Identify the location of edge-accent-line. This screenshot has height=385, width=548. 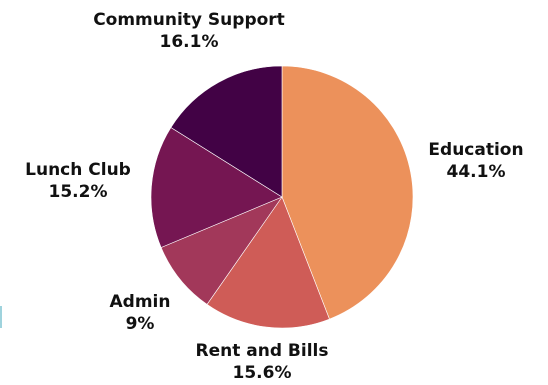
(1, 317).